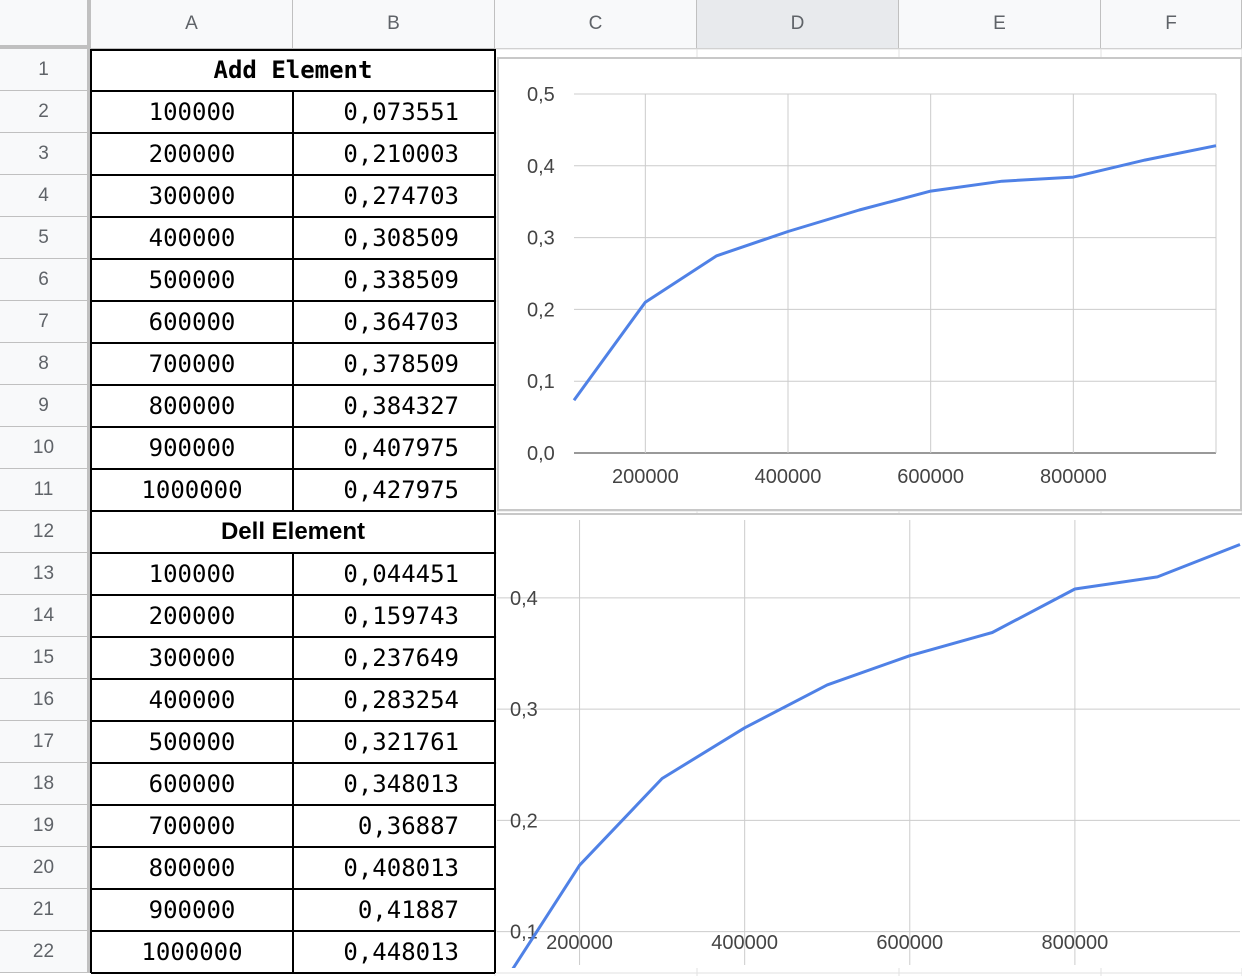  Describe the element at coordinates (45, 448) in the screenshot. I see `row-header-10: 10` at that location.